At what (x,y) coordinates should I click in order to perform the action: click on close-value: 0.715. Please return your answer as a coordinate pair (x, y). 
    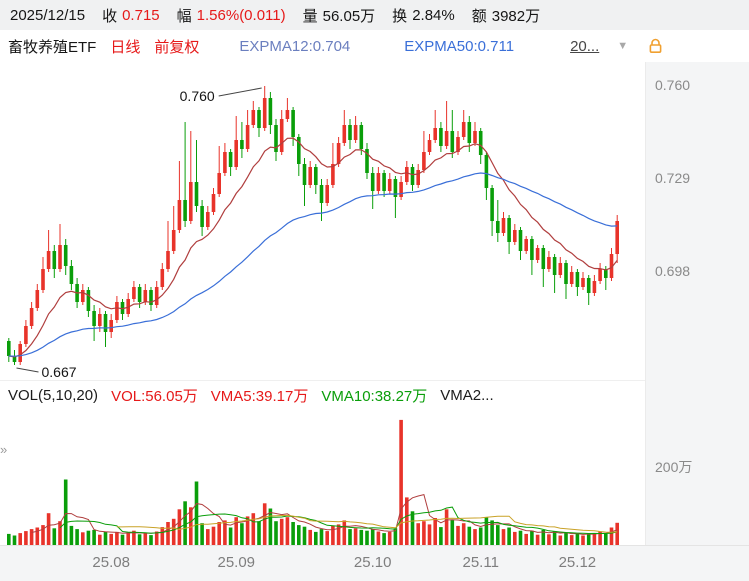
    Looking at the image, I should click on (141, 15).